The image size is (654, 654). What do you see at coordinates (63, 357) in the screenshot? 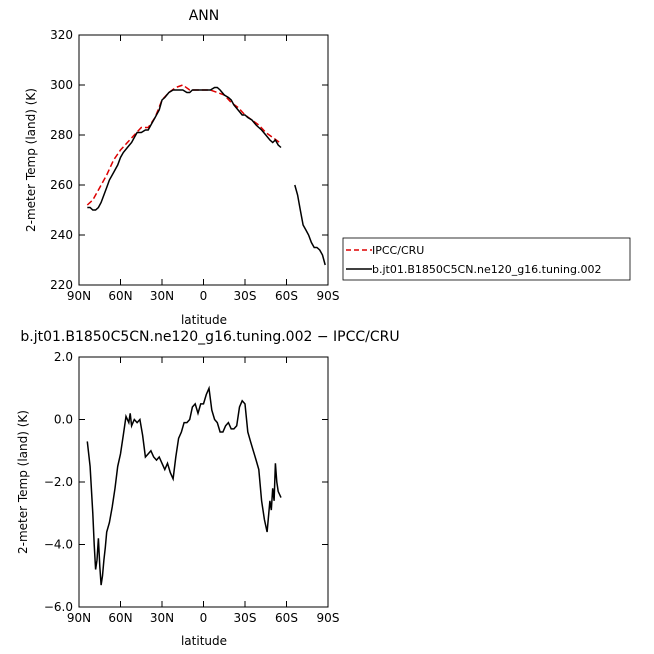
I see `bottom-ytick-label: 2.0` at bounding box center [63, 357].